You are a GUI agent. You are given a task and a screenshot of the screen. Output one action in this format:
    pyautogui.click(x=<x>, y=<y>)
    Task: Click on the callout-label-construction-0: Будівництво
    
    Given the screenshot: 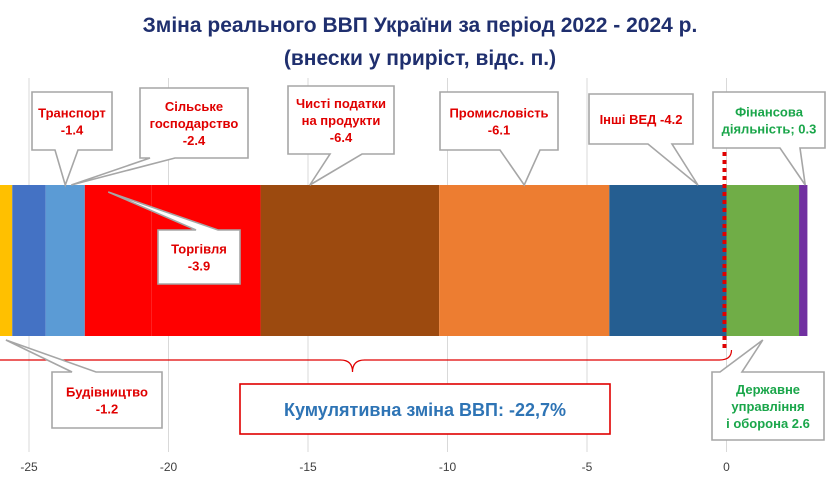 What is the action you would take?
    pyautogui.click(x=107, y=392)
    